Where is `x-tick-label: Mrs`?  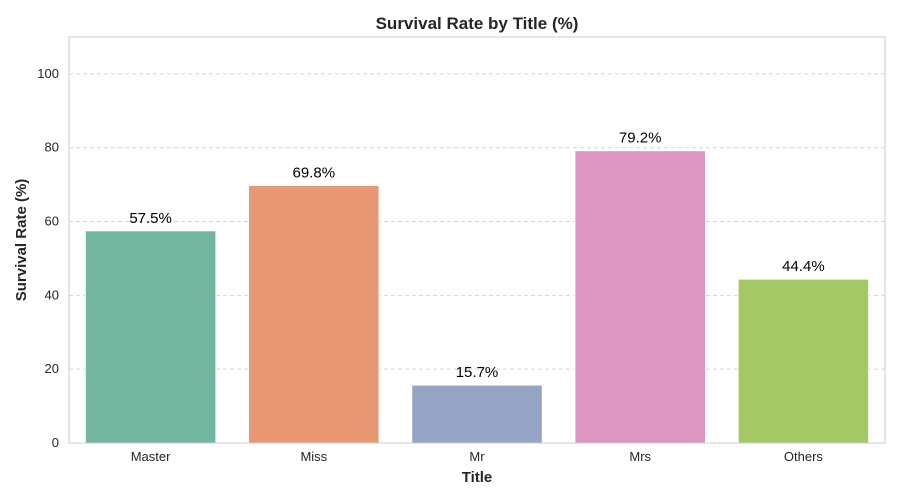
x-tick-label: Mrs is located at coordinates (640, 456).